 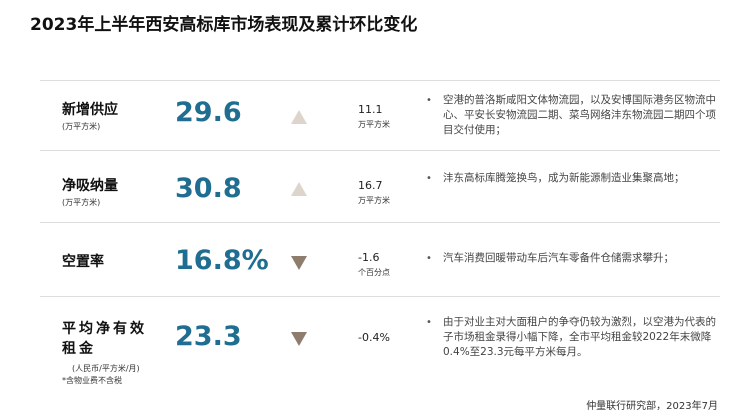 What do you see at coordinates (90, 186) in the screenshot?
I see `row-label: 净吸纳量` at bounding box center [90, 186].